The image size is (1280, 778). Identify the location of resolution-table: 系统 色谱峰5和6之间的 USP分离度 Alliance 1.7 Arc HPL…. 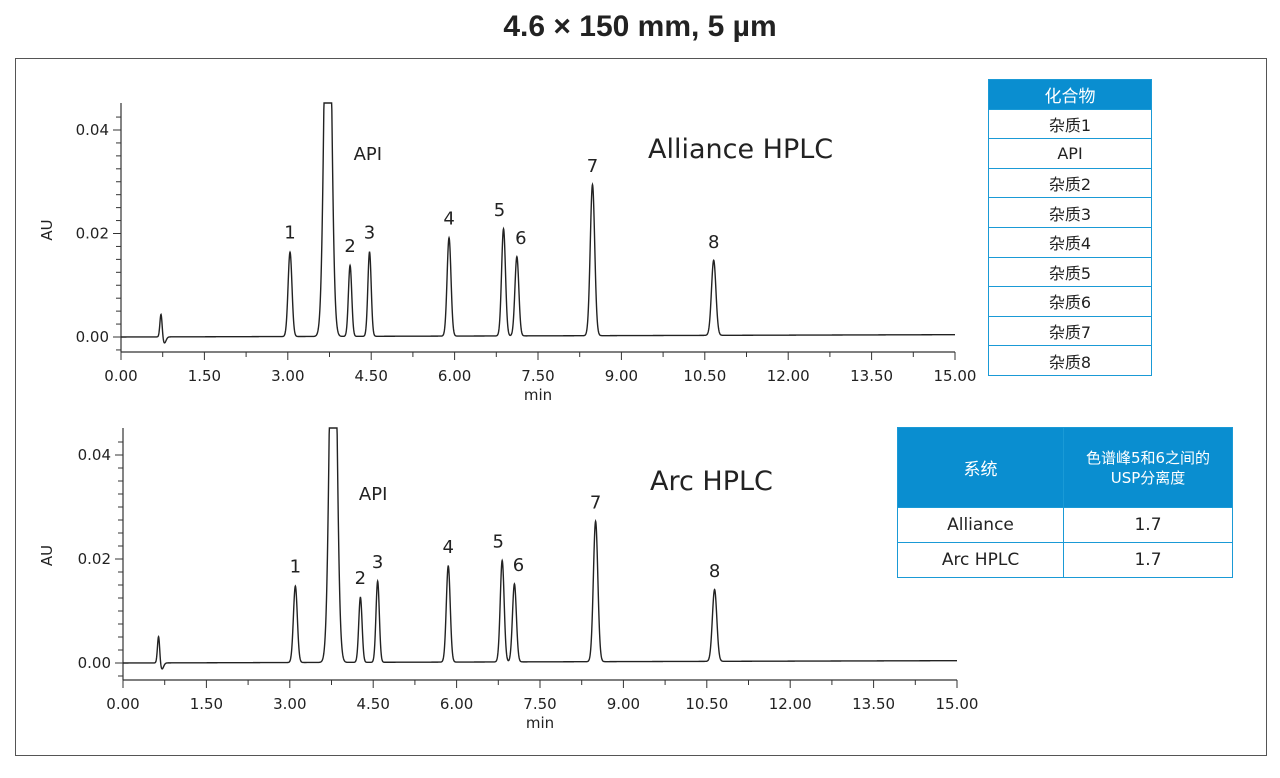
(1065, 502).